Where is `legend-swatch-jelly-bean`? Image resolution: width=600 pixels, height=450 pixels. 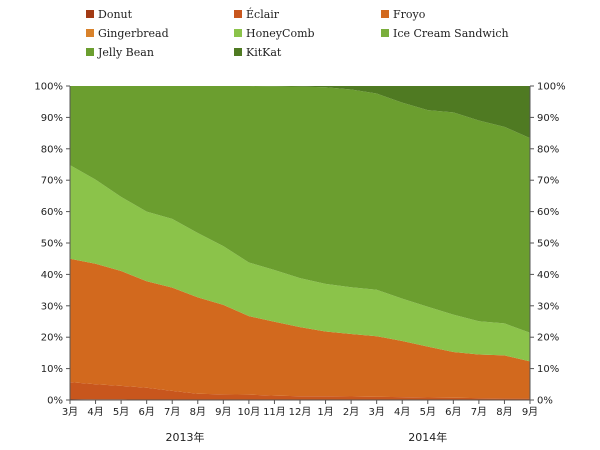
legend-swatch-jelly-bean is located at coordinates (90, 52).